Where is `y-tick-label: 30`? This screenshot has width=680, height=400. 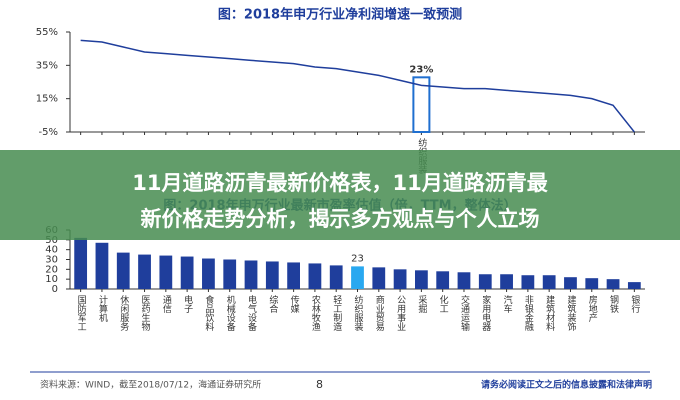
y-tick-label: 30 is located at coordinates (51, 260).